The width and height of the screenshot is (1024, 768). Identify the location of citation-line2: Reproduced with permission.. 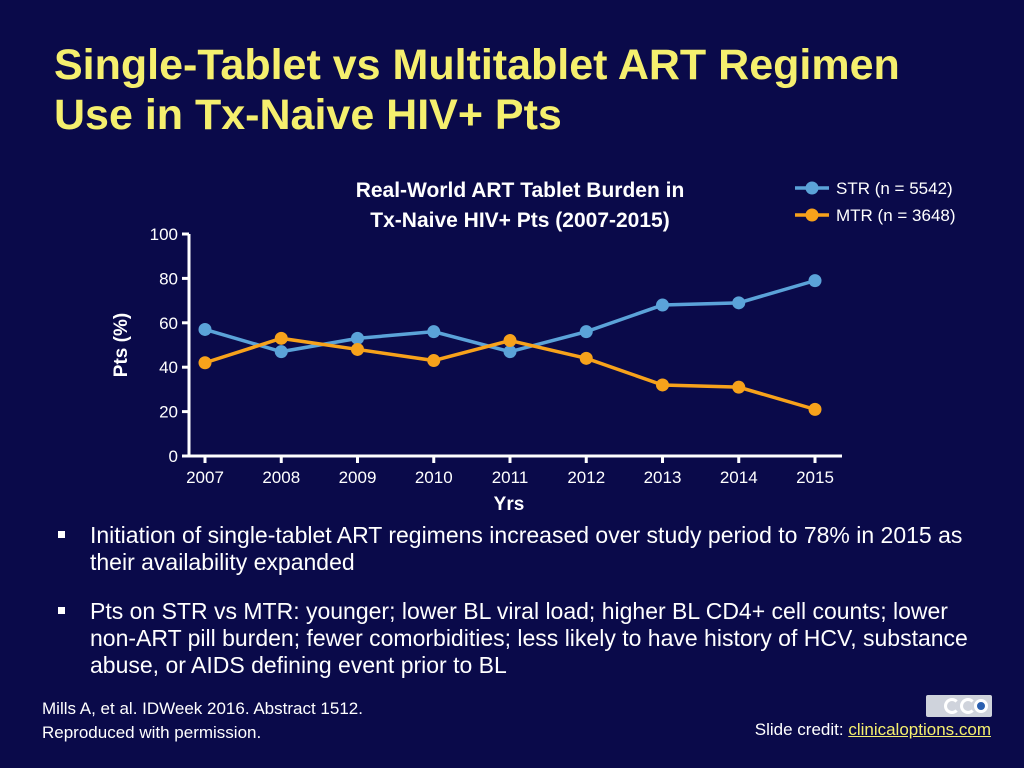
(152, 732).